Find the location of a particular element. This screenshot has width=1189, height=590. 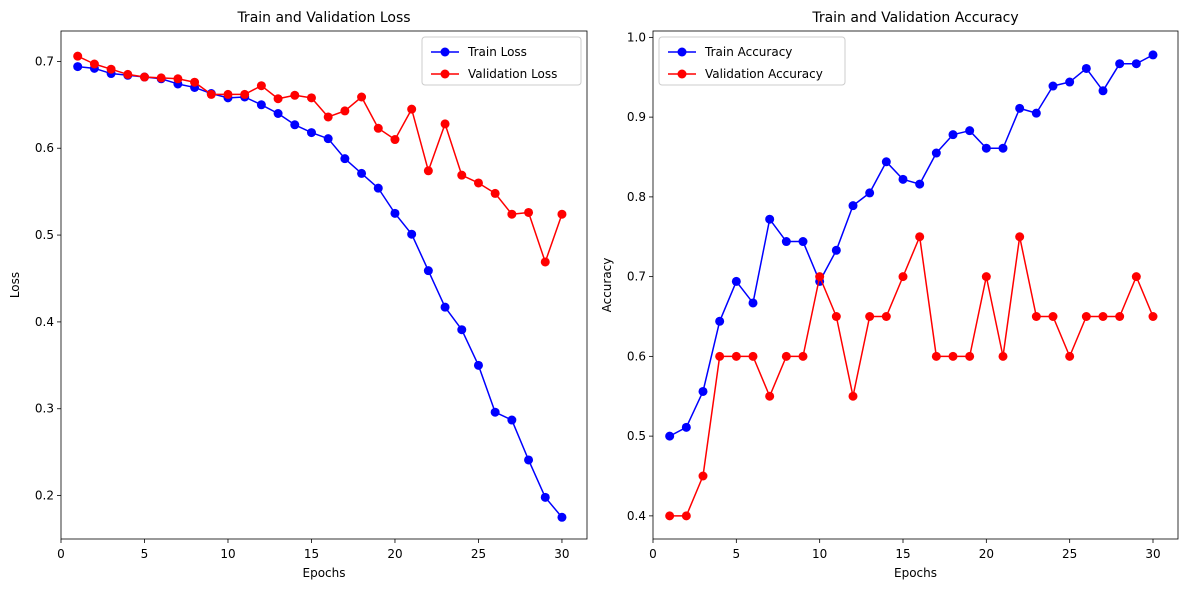

accuracy-y-tick-label: 0.7 is located at coordinates (636, 277).